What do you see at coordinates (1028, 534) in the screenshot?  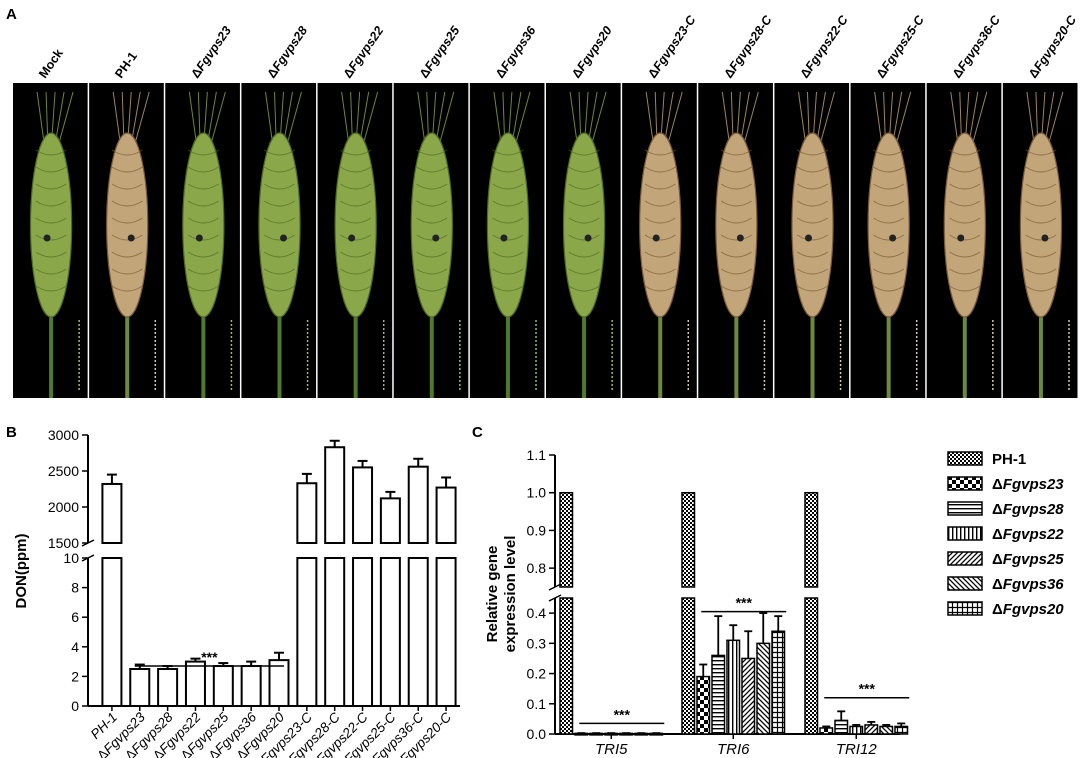 I see `legend-label: ΔFgvps22` at bounding box center [1028, 534].